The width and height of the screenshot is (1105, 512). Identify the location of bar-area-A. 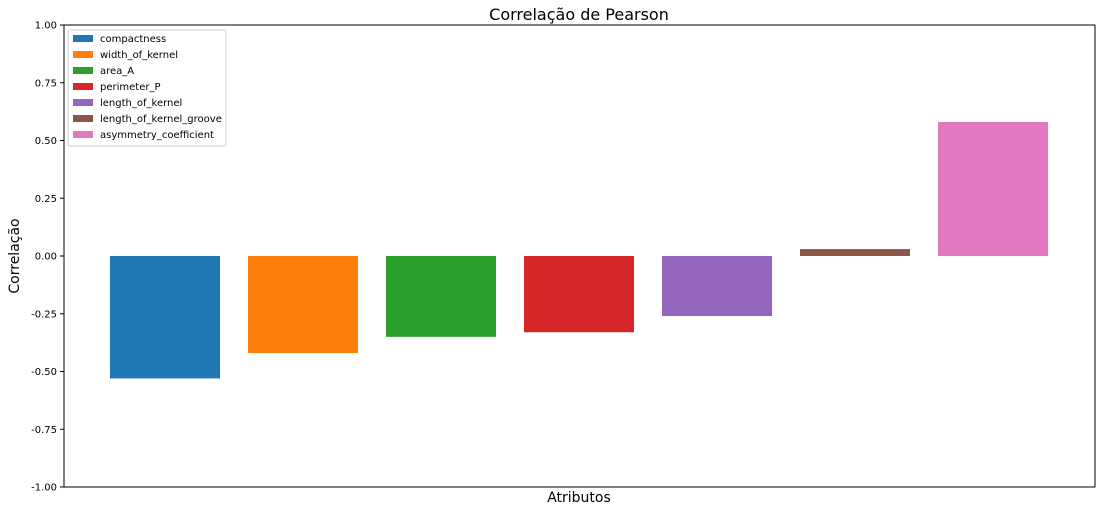
(441, 296).